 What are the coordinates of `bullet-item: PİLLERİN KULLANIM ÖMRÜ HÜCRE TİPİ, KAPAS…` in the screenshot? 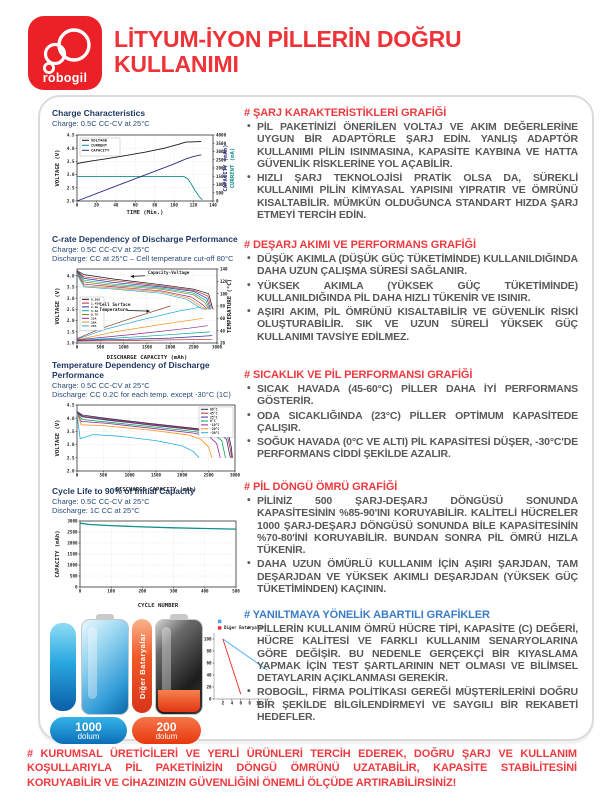 It's located at (412, 653).